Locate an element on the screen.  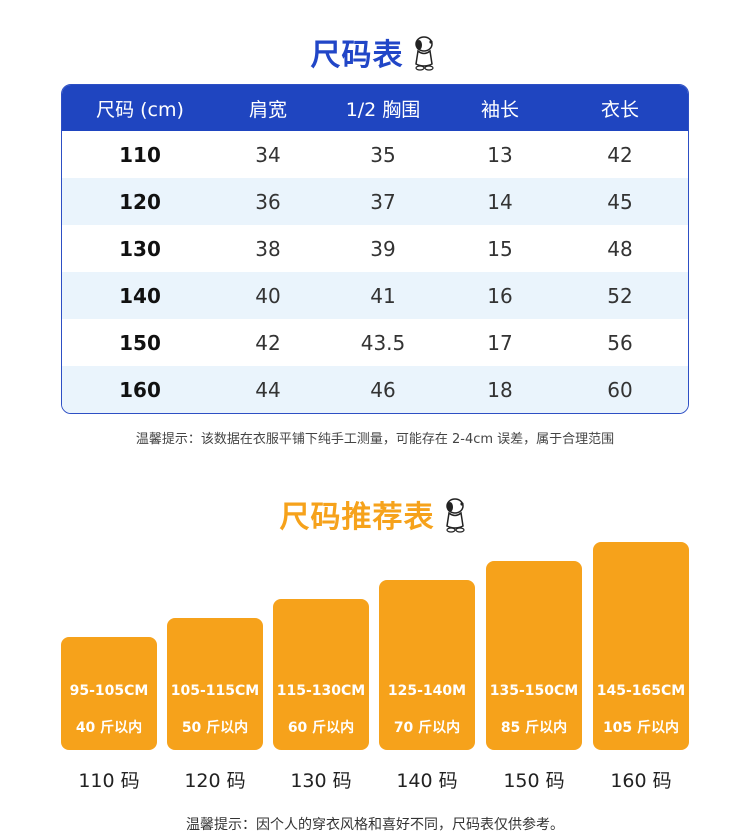
table-row: 120 36 37 14 45 is located at coordinates (375, 201).